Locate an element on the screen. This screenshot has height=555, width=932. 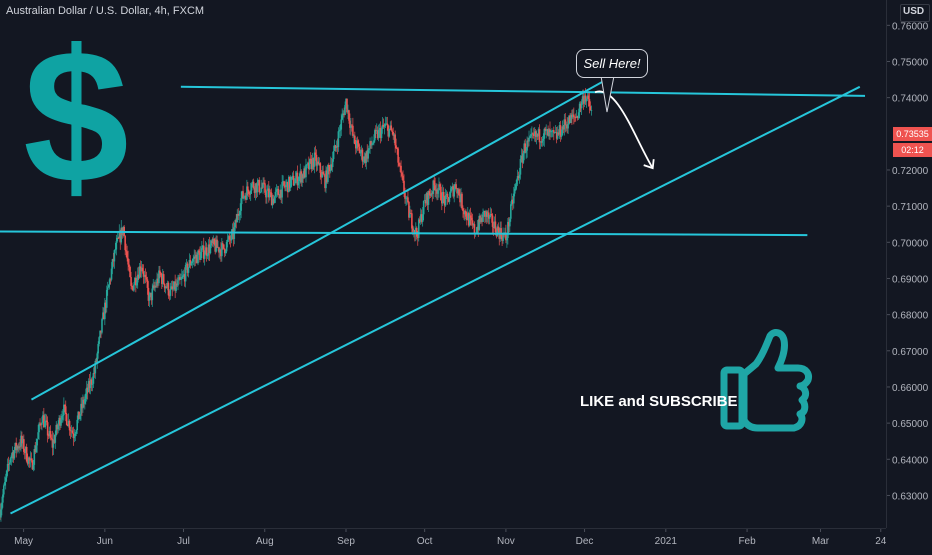
x-tick-label: 24 is located at coordinates (881, 541).